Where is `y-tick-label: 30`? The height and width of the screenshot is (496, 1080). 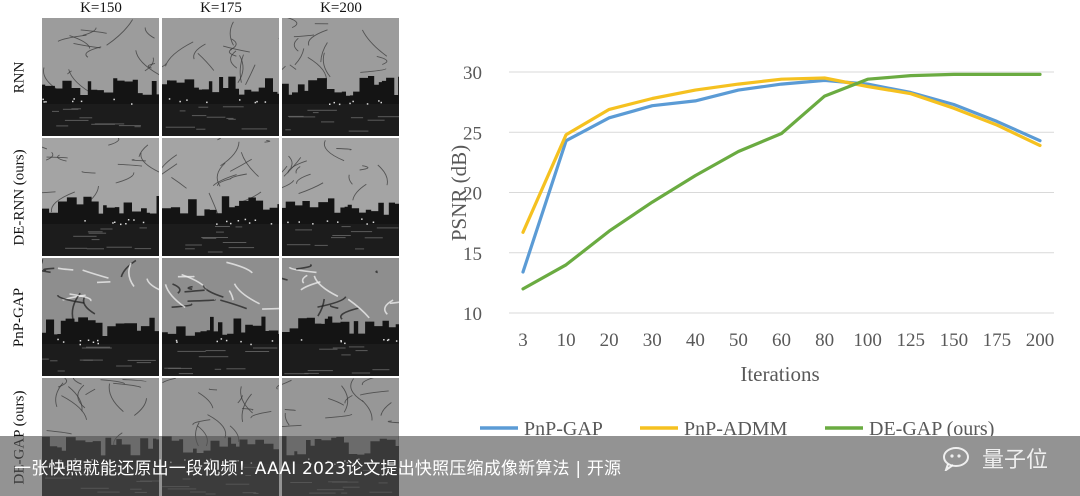 y-tick-label: 30 is located at coordinates (472, 73).